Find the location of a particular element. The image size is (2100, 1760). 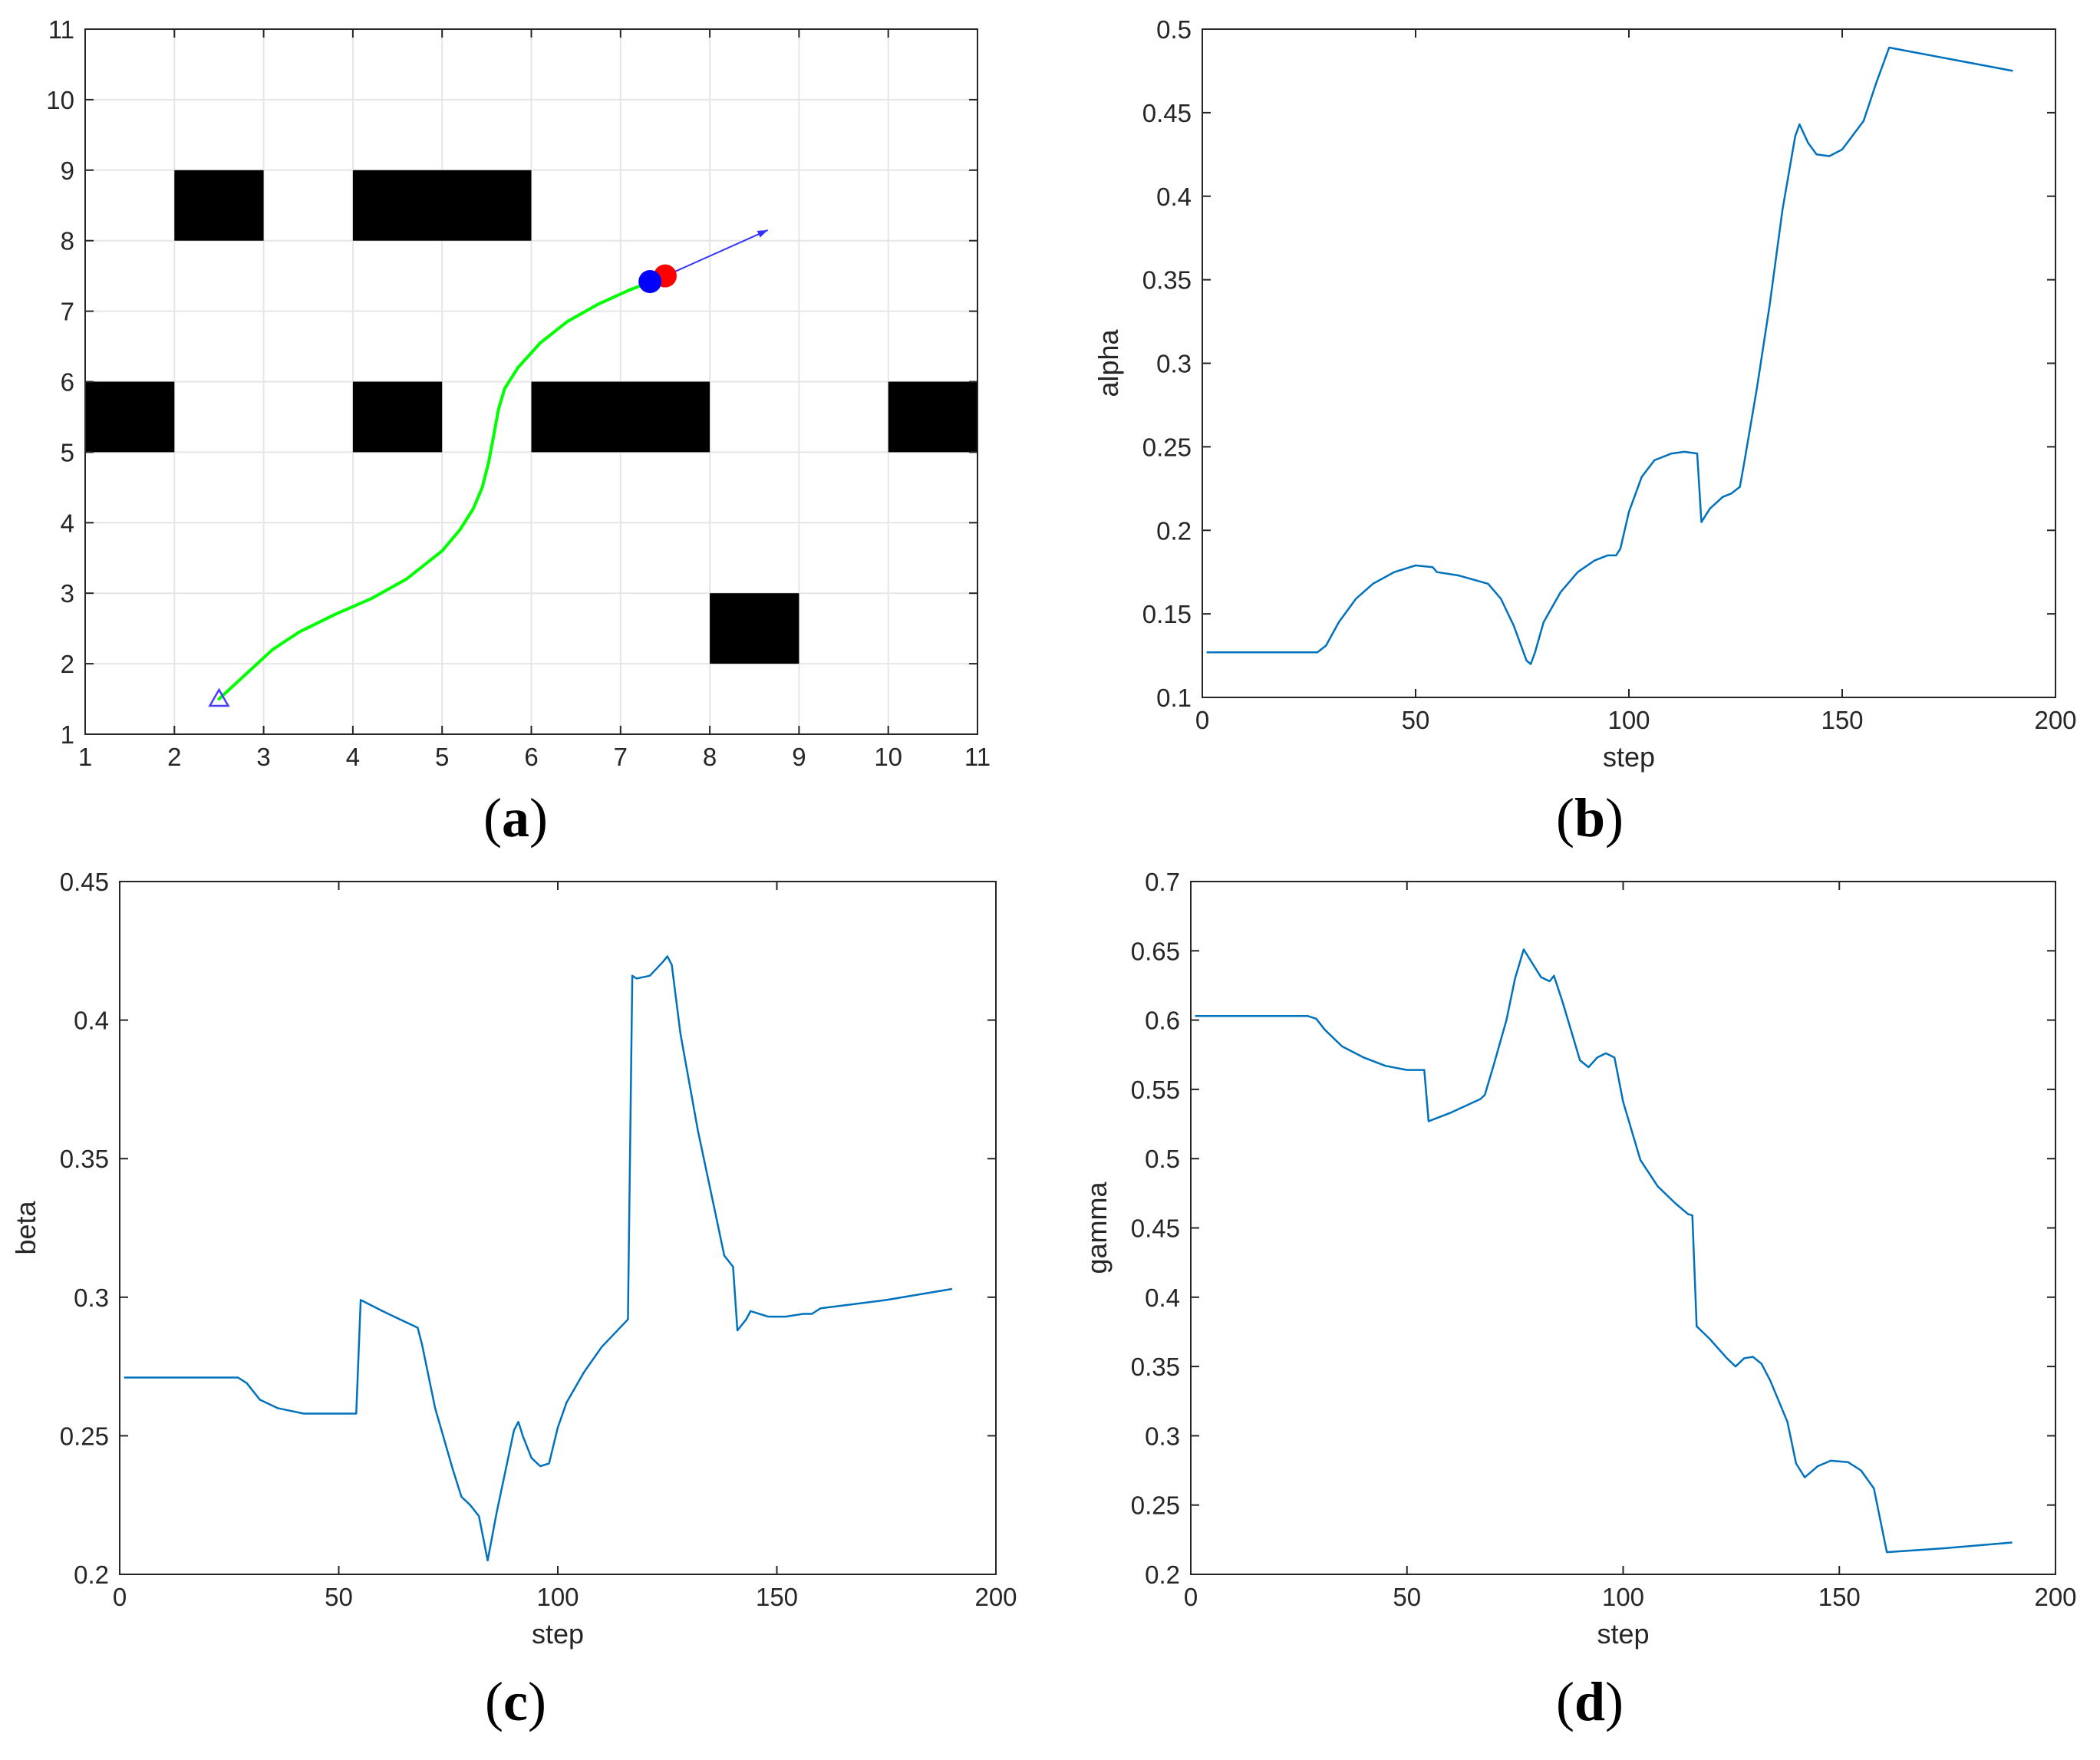

y-tick-label-b-8: 0.5 is located at coordinates (1174, 29).